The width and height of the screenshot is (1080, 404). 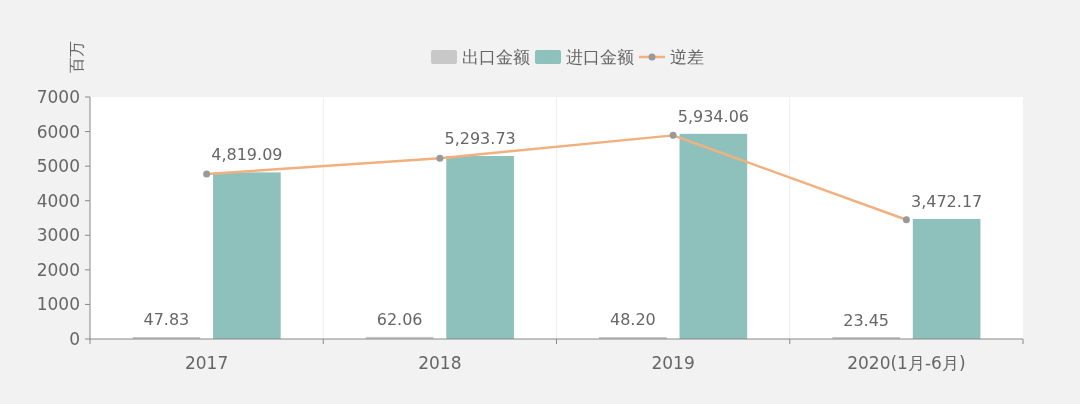 What do you see at coordinates (906, 363) in the screenshot?
I see `x-tick-label: 2020(1月-6月)` at bounding box center [906, 363].